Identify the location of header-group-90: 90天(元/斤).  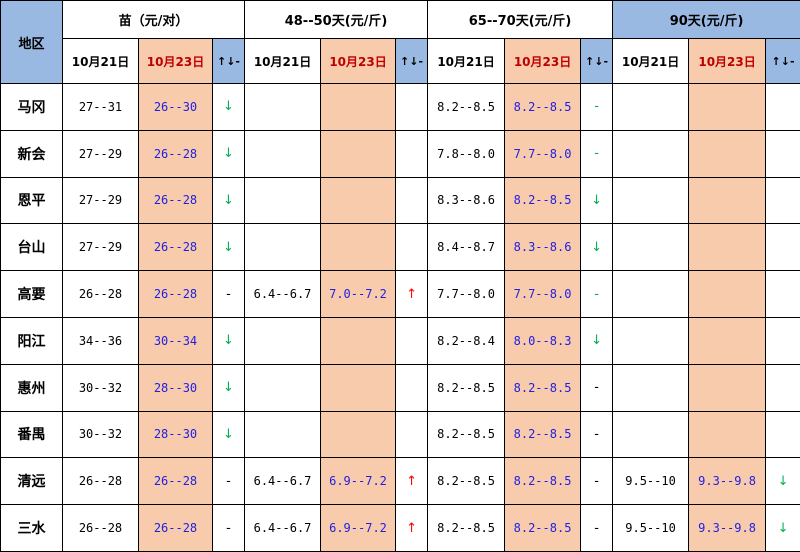
(706, 20).